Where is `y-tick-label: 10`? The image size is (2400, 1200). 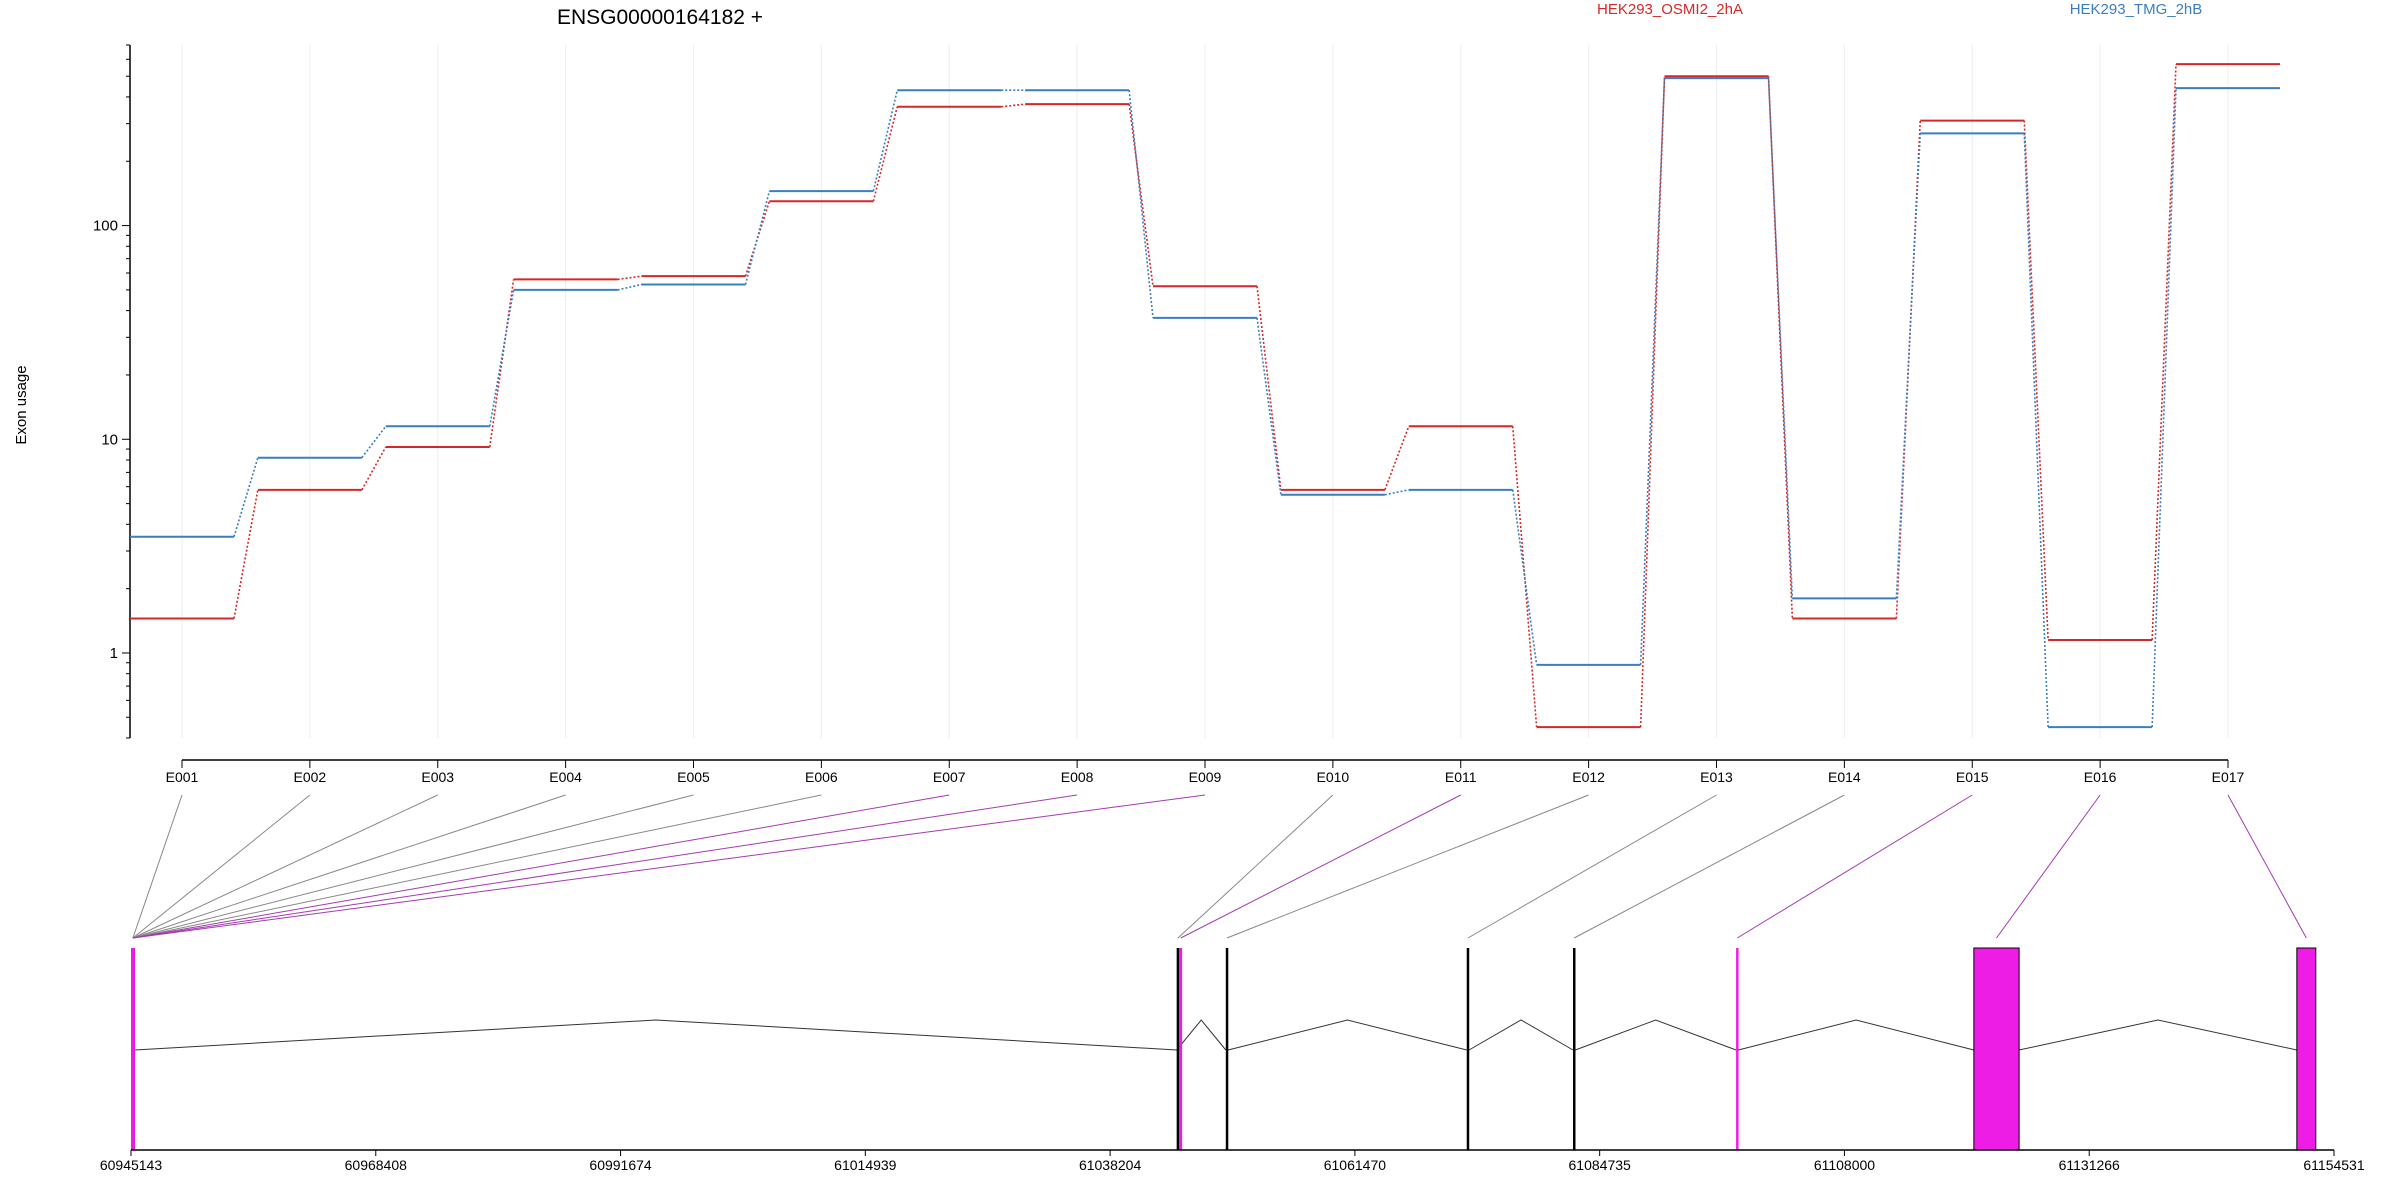 y-tick-label: 10 is located at coordinates (109, 439).